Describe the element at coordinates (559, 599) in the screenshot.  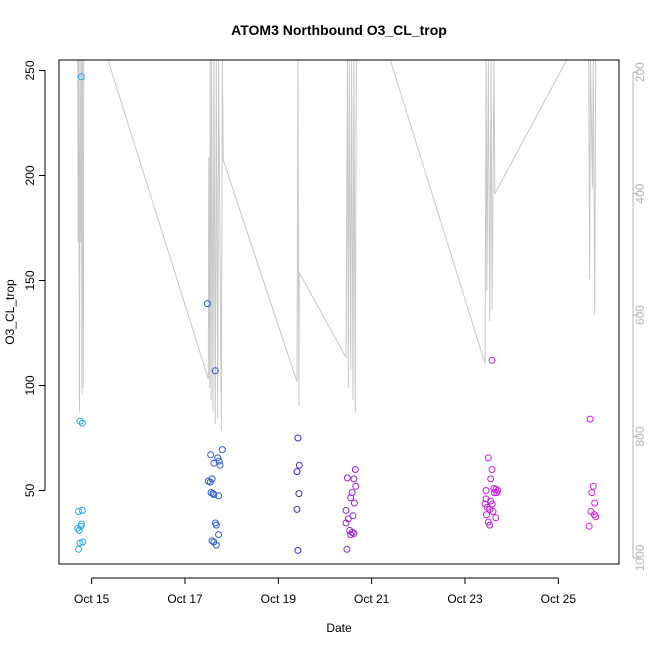
I see `x-tick-label: Oct 25` at that location.